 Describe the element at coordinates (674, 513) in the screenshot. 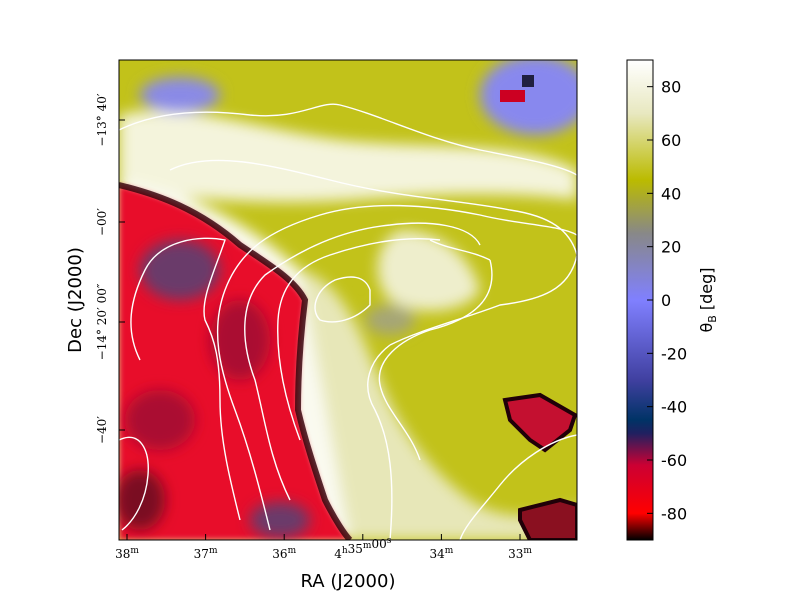

I see `colorbar-tick-label: -80` at that location.